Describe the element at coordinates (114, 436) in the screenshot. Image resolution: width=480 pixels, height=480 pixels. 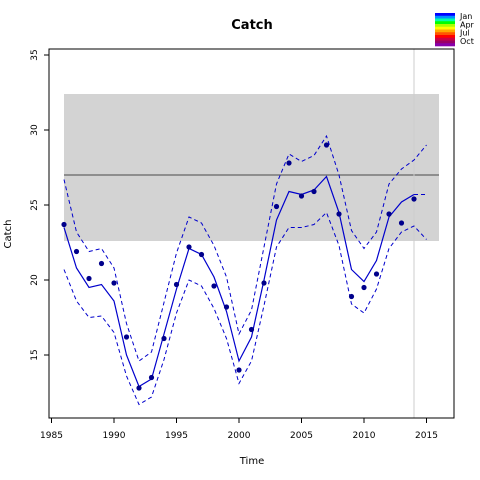
I see `x-tick-label: 1990` at that location.